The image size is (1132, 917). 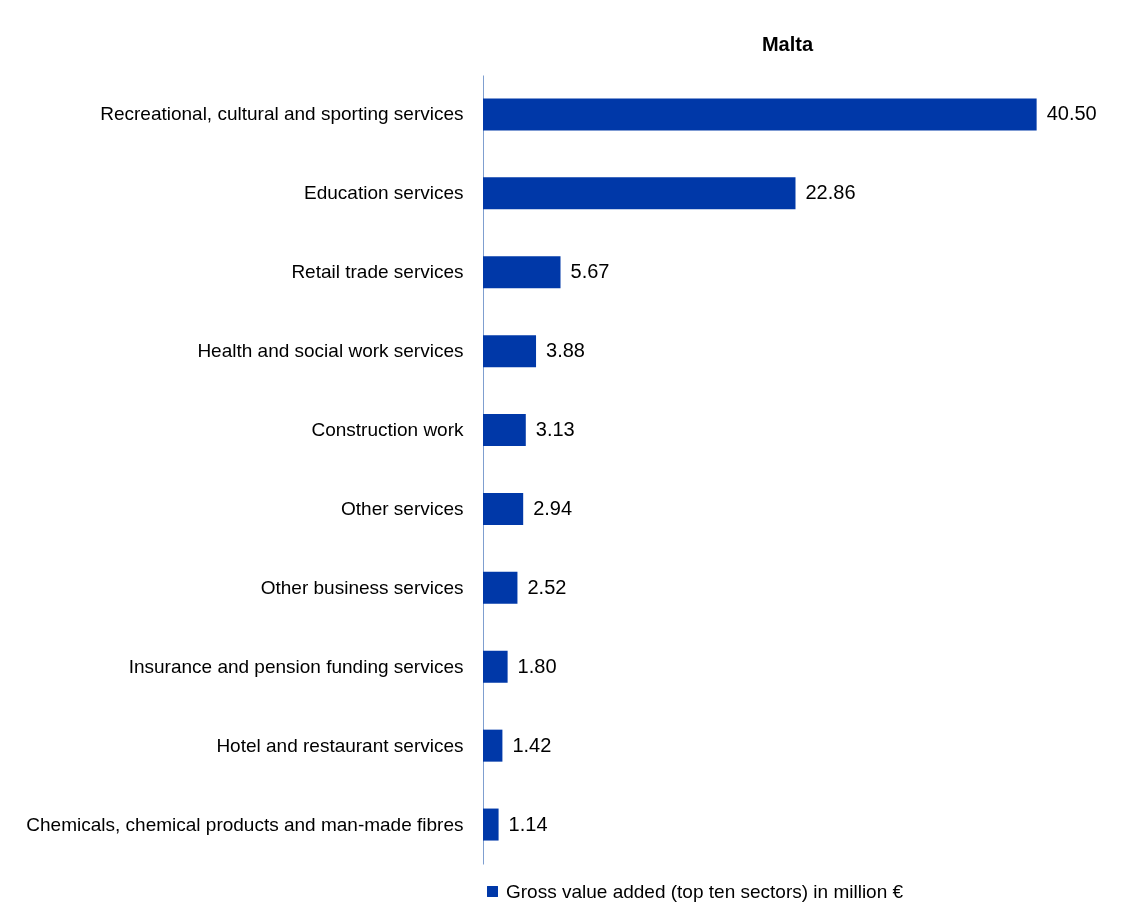 What do you see at coordinates (553, 507) in the screenshot?
I see `data-label: 2.94` at bounding box center [553, 507].